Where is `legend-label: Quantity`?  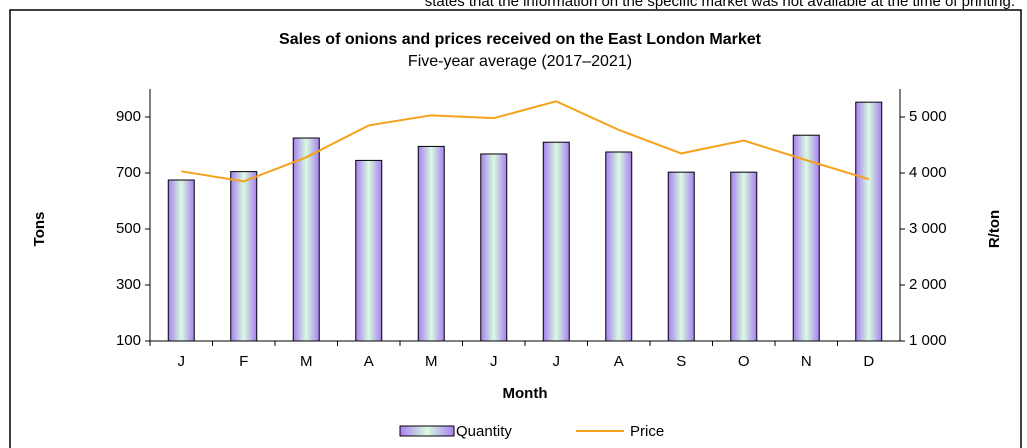 legend-label: Quantity is located at coordinates (484, 431).